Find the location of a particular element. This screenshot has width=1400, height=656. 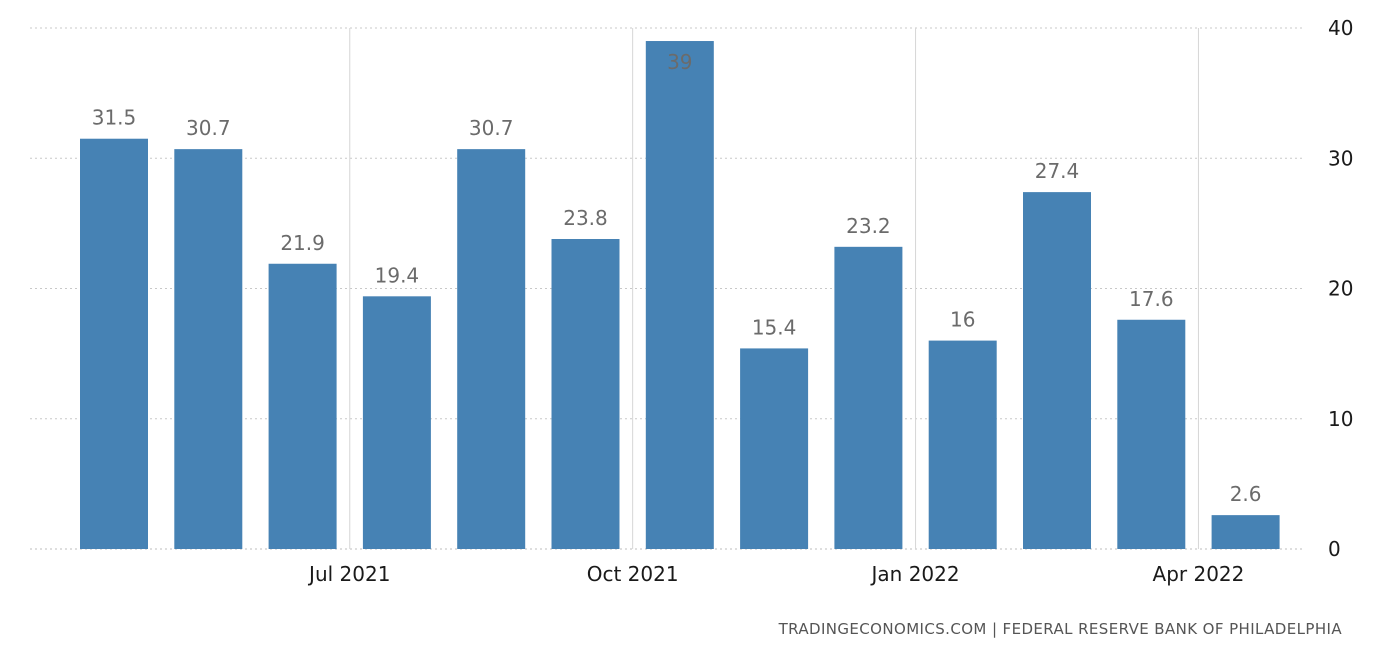

data-label: 21.9 is located at coordinates (302, 243).